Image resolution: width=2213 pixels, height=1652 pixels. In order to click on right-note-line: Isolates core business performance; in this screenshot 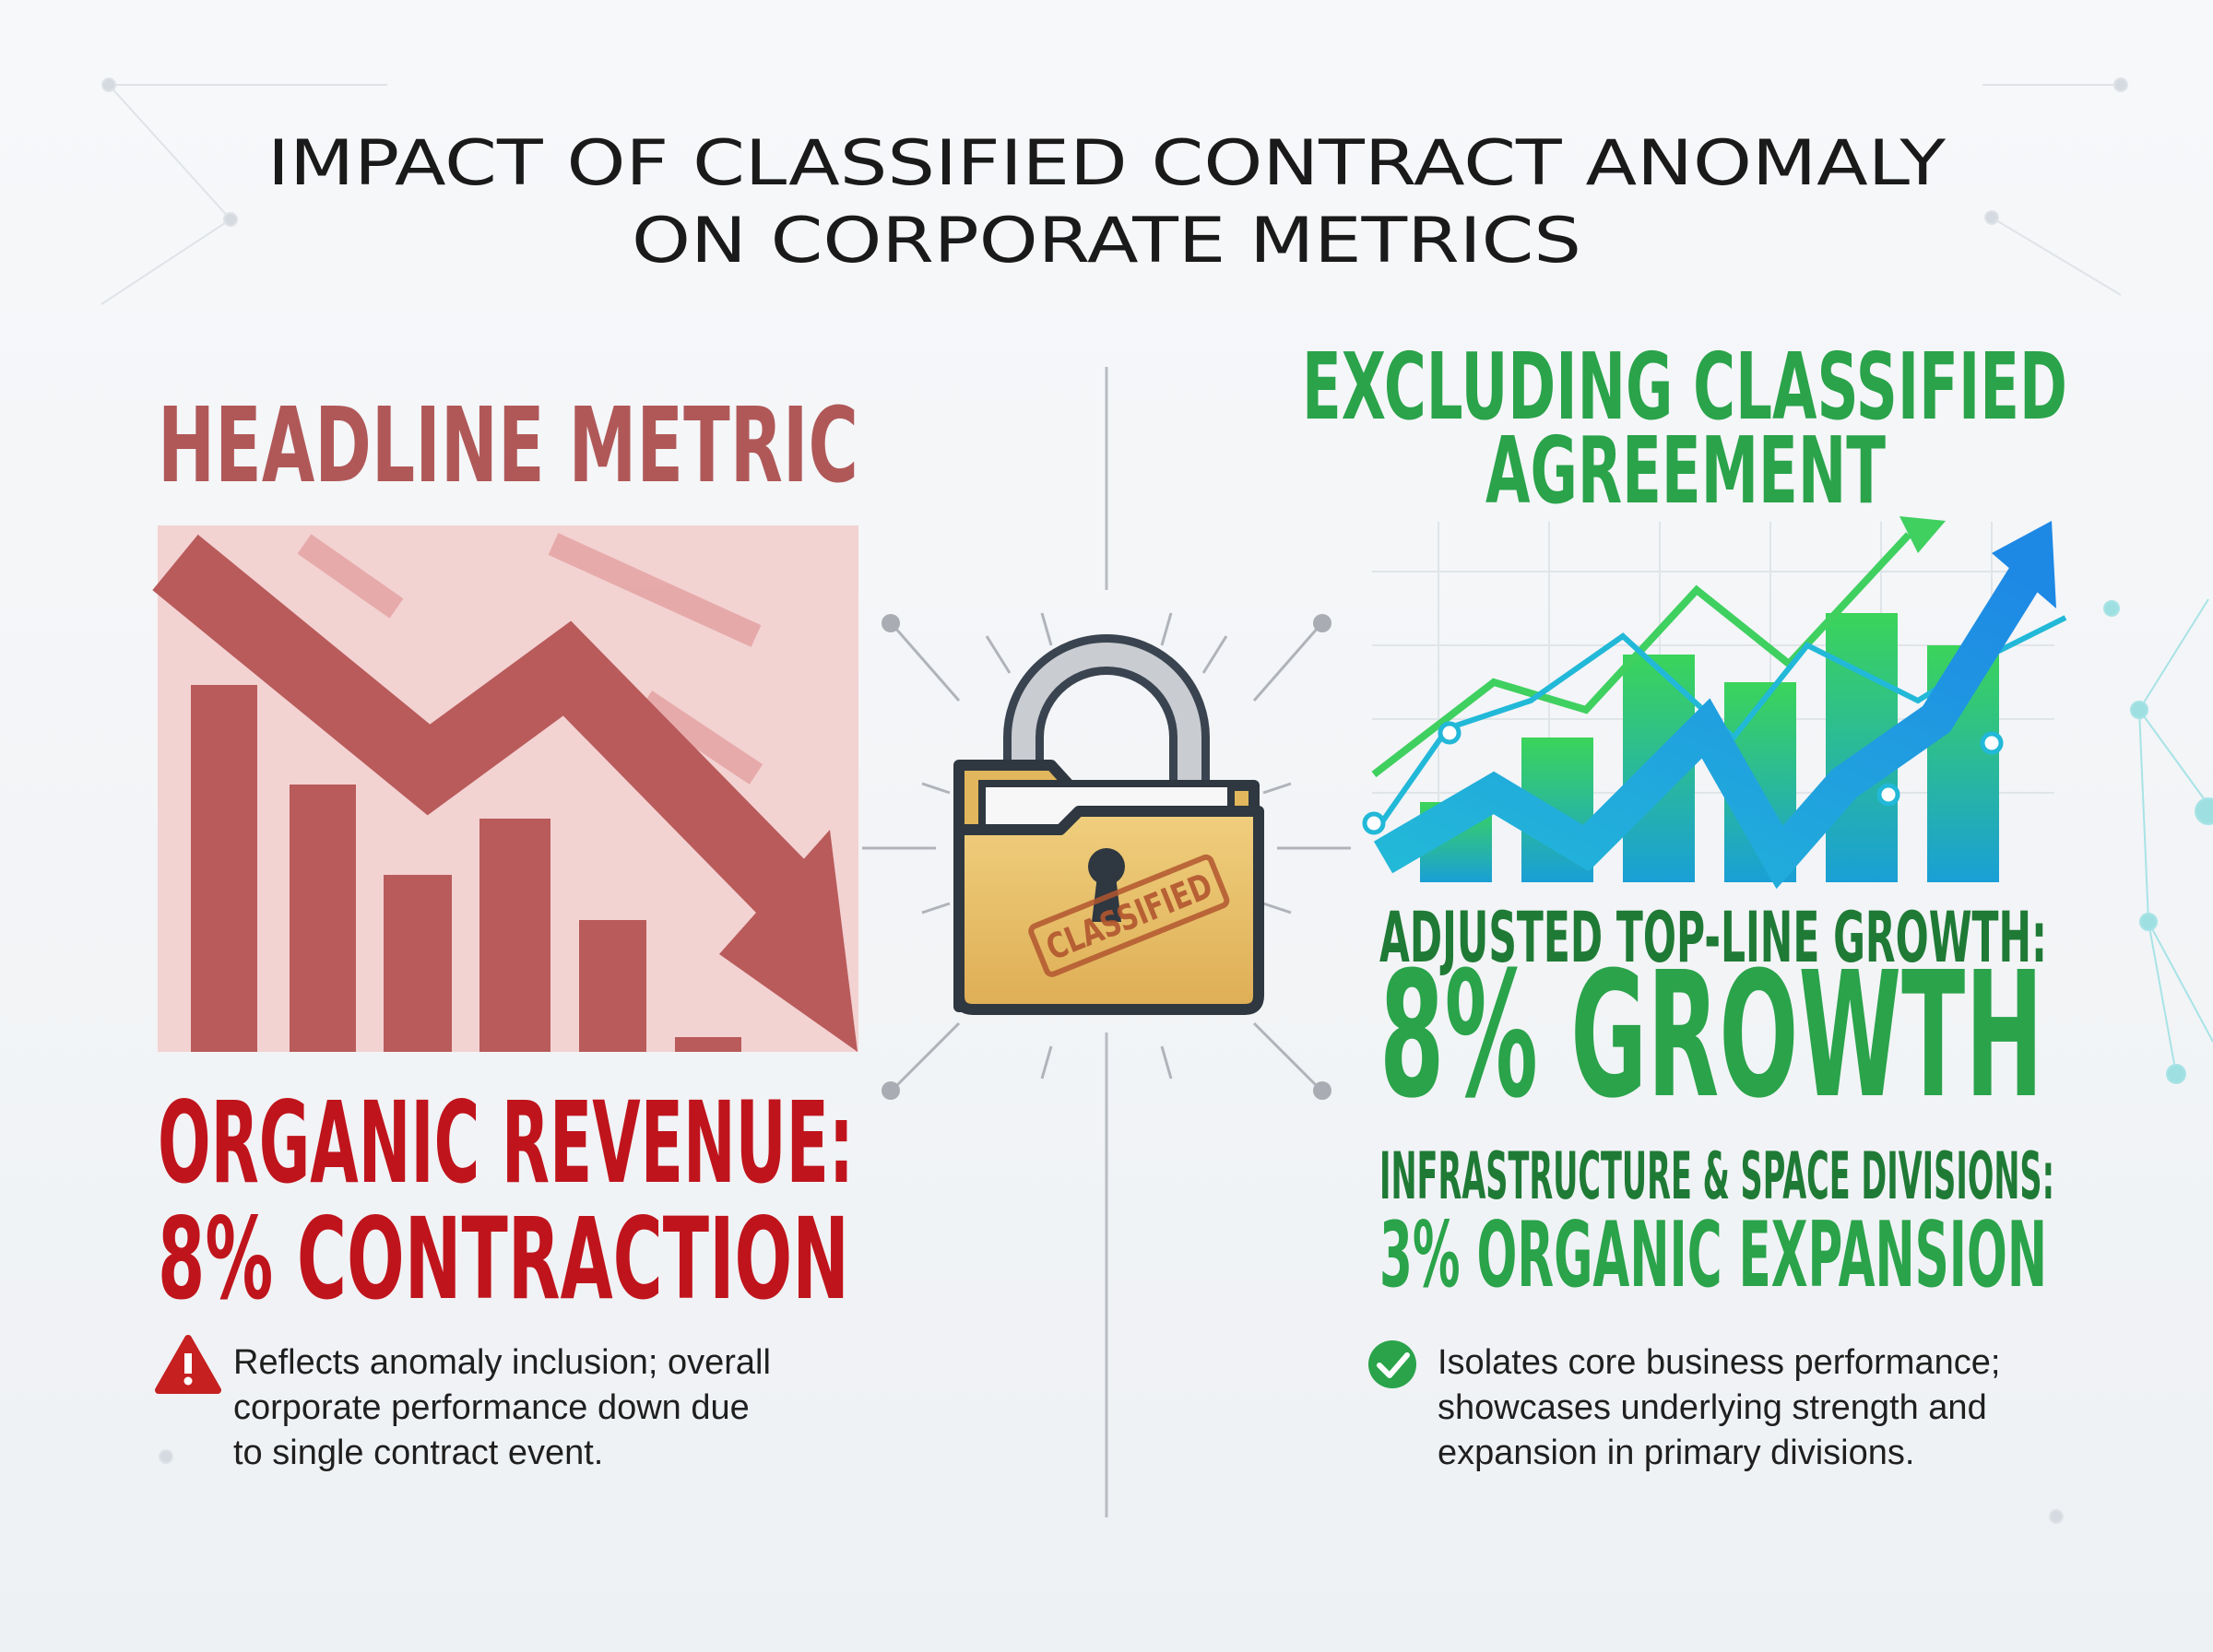, I will do `click(1719, 1362)`.